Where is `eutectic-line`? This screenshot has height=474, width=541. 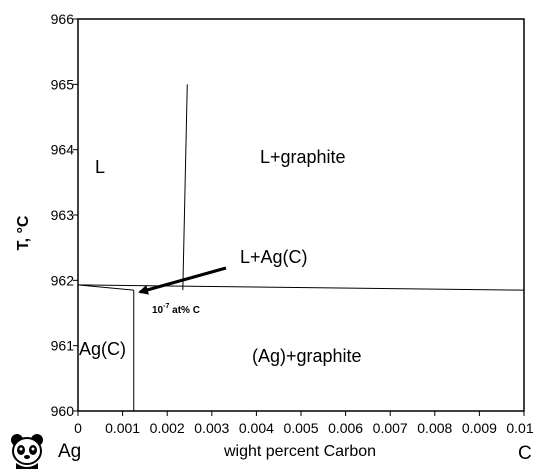 eutectic-line is located at coordinates (301, 287).